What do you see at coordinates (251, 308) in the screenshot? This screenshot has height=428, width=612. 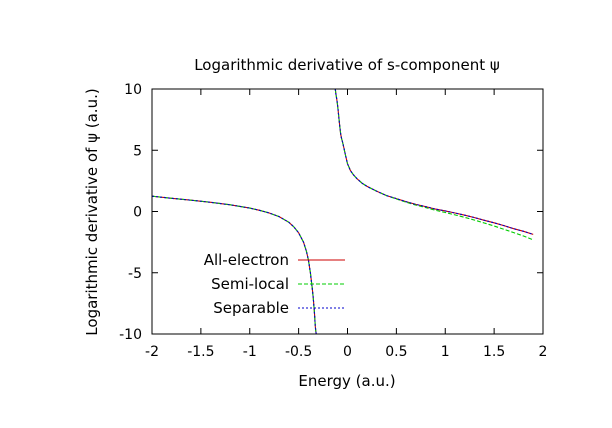 I see `legend-label-separable: Separable` at bounding box center [251, 308].